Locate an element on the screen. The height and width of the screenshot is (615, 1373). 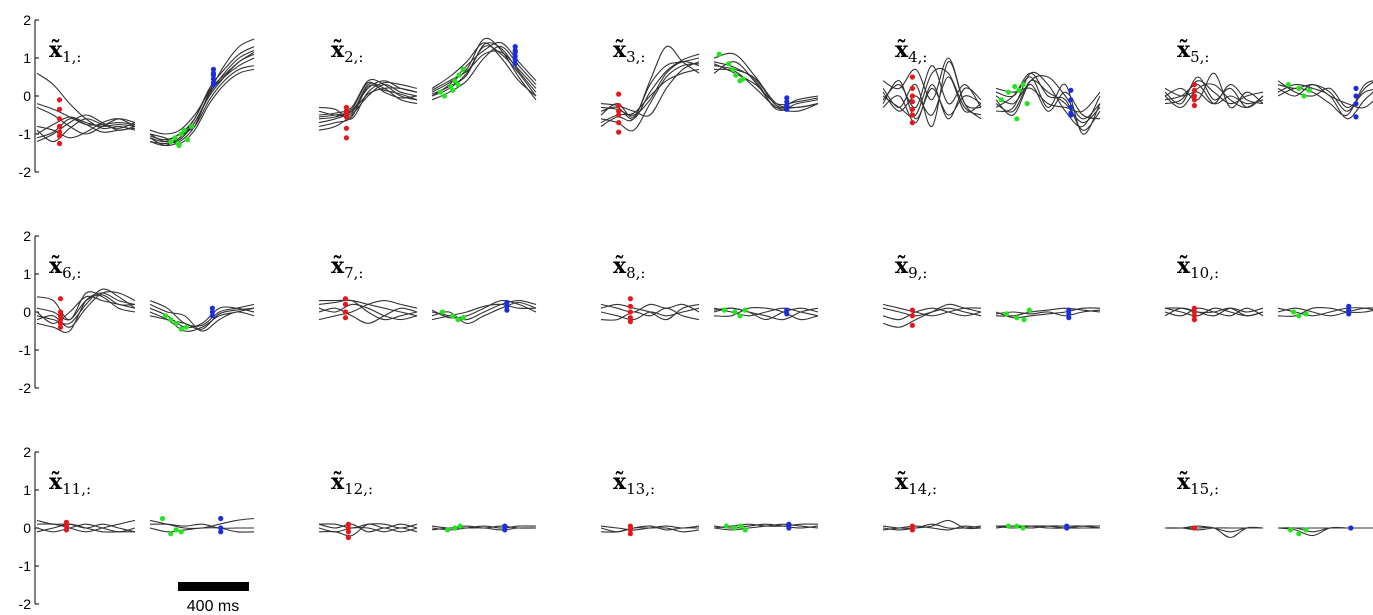
panel-label: x̃12,: is located at coordinates (352, 483).